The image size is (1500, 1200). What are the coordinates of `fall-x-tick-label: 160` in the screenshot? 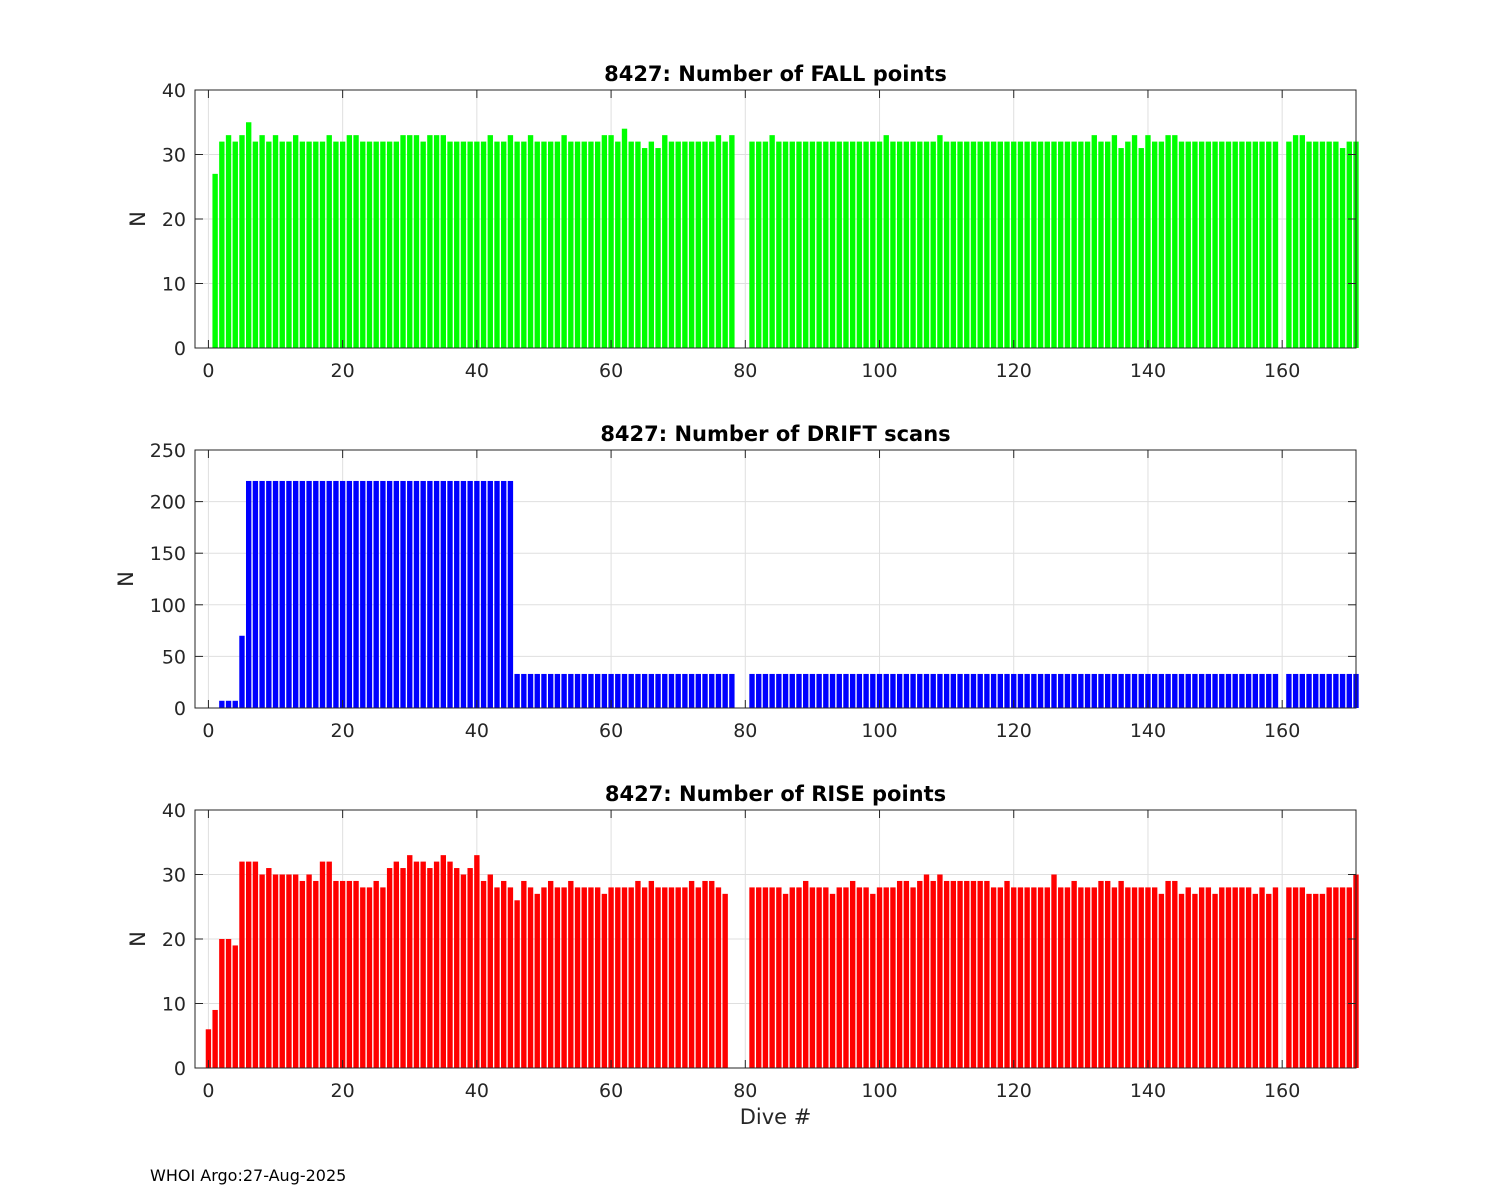 It's located at (1282, 371).